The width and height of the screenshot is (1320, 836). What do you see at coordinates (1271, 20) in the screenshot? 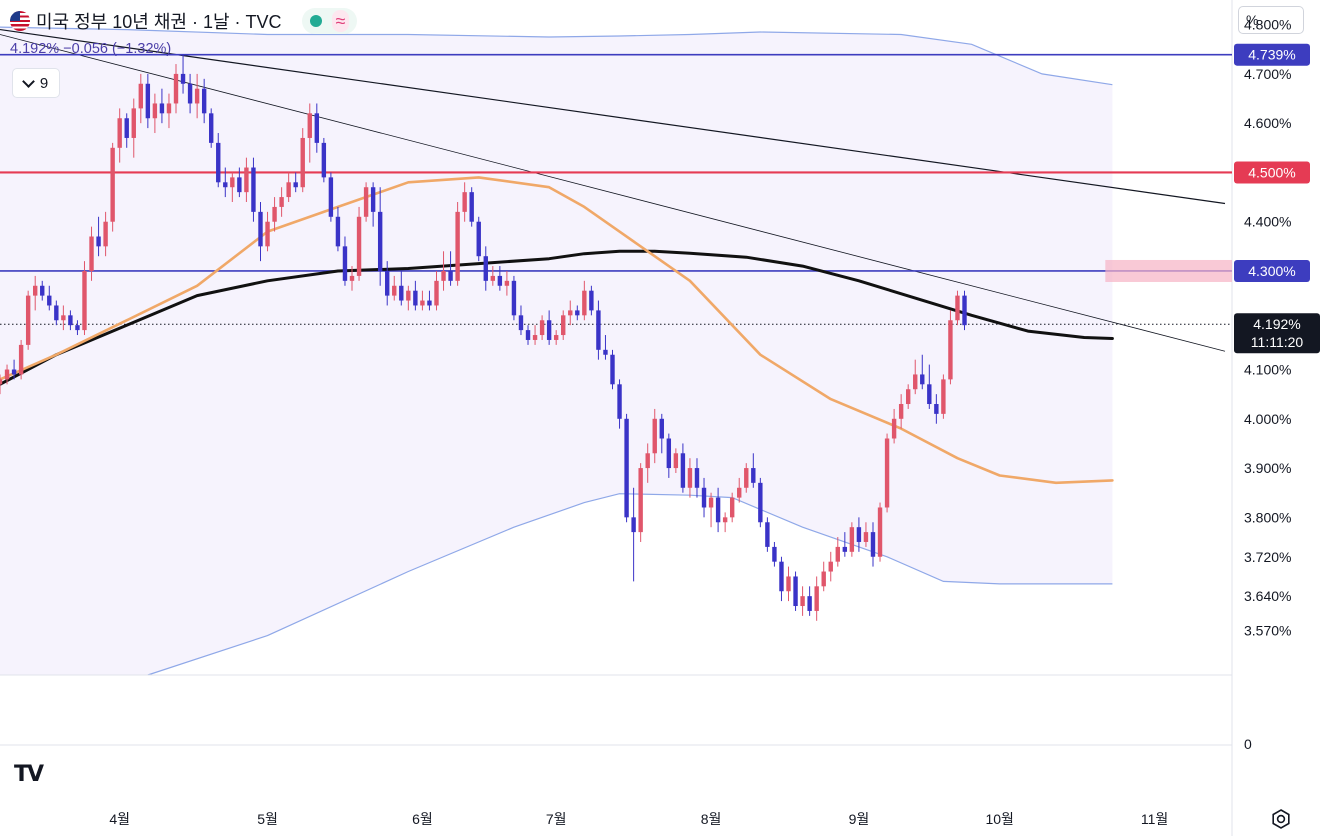
I see `scale-unit-button: %` at bounding box center [1271, 20].